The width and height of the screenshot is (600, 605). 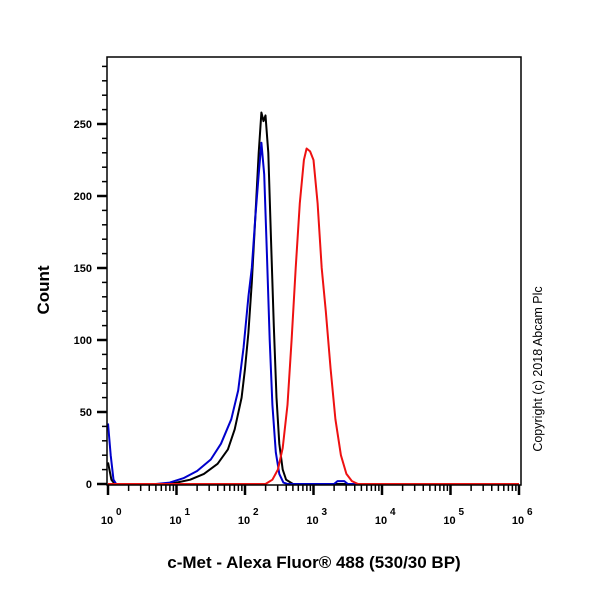 What do you see at coordinates (188, 512) in the screenshot?
I see `x-tick-exponent: 1` at bounding box center [188, 512].